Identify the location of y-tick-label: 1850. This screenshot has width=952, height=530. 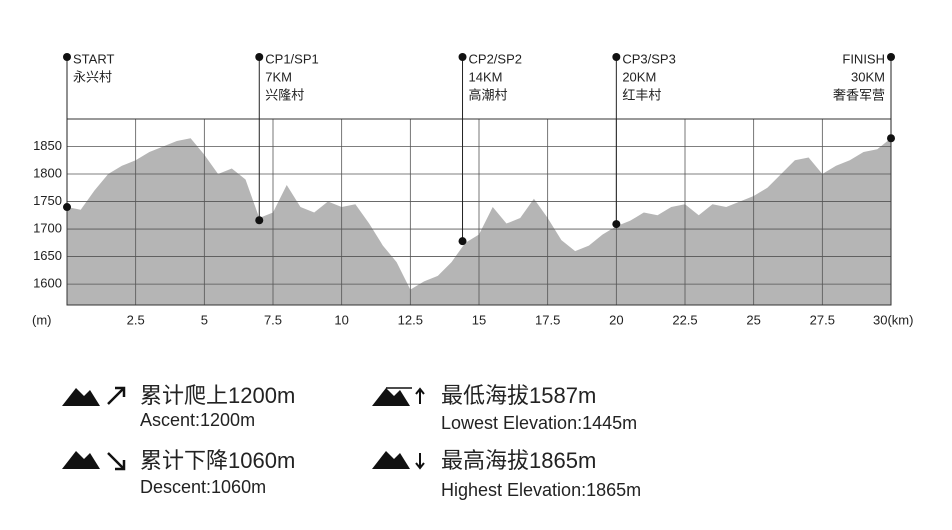
(47, 145).